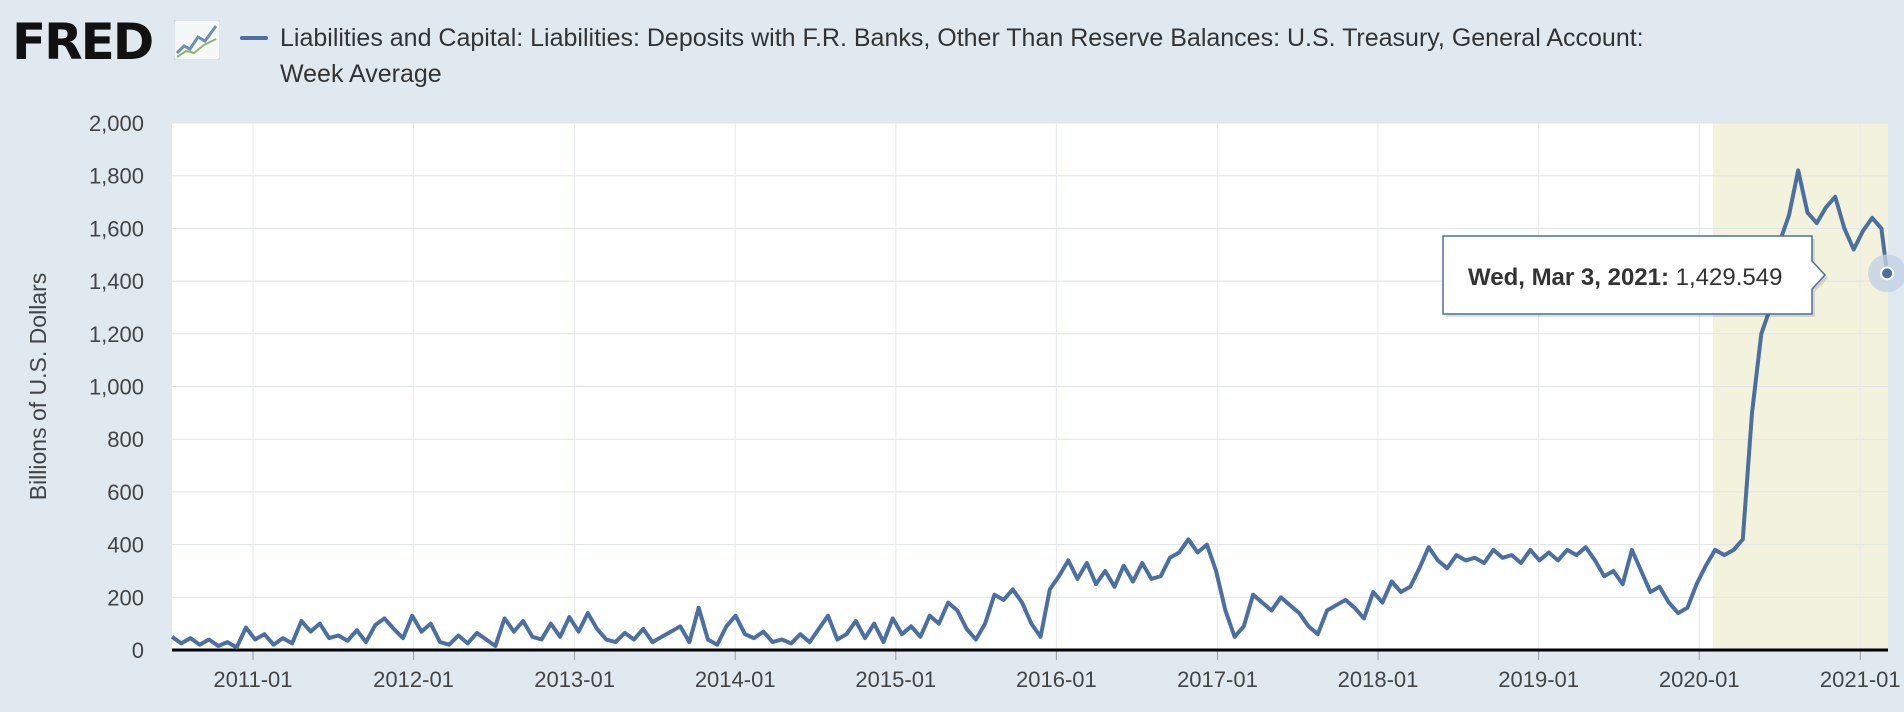 This screenshot has width=1904, height=712. Describe the element at coordinates (1887, 273) in the screenshot. I see `hover-point` at that location.